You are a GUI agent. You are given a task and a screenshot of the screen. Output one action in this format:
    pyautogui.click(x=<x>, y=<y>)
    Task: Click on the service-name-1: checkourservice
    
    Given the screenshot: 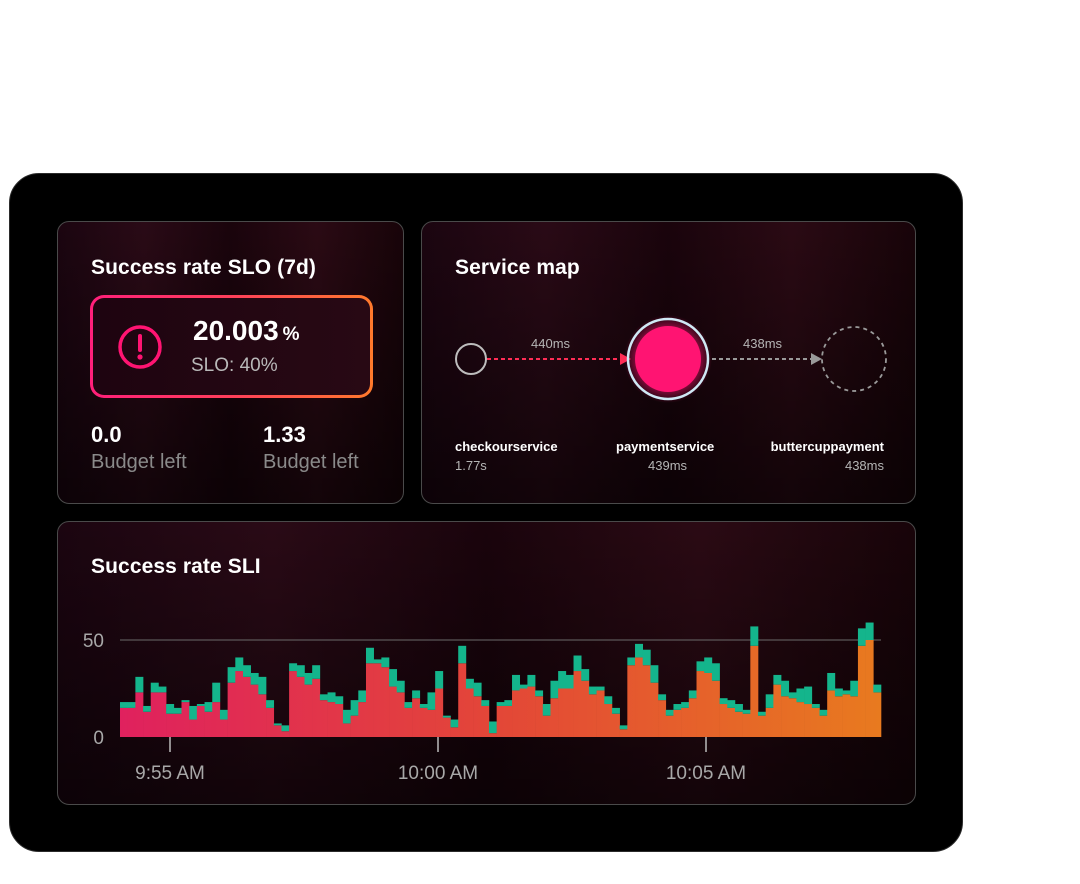 What is the action you would take?
    pyautogui.click(x=506, y=446)
    